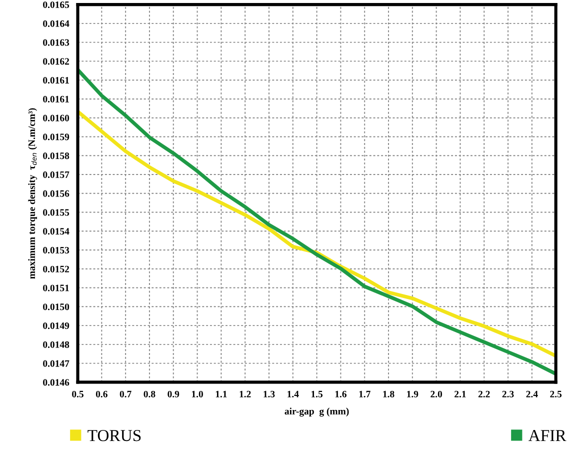  What do you see at coordinates (56, 288) in the screenshot?
I see `y-tick-label: 0.0151` at bounding box center [56, 288].